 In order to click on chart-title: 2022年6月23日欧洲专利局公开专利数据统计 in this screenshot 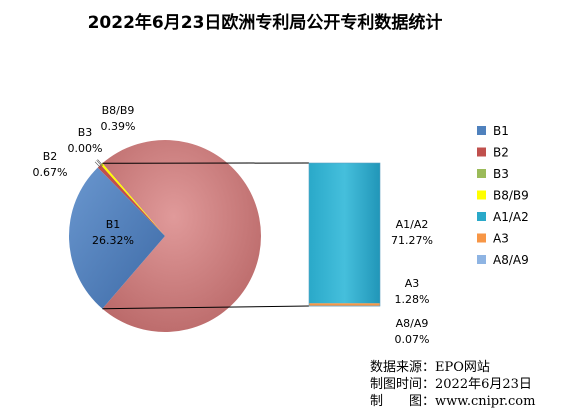, I will do `click(265, 22)`.